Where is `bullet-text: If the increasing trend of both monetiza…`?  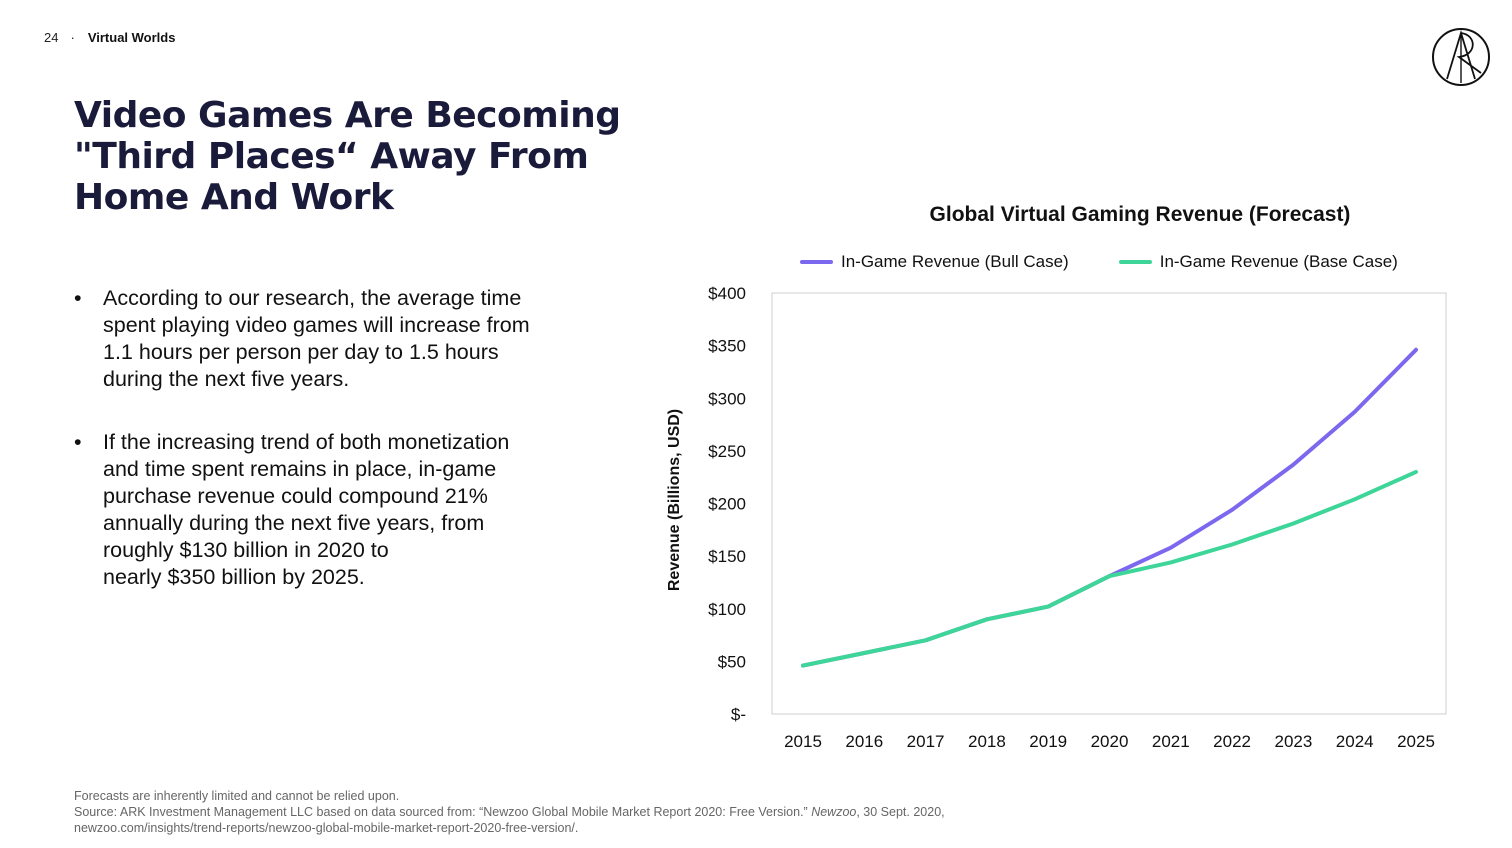 bullet-text: If the increasing trend of both monetiza… is located at coordinates (306, 509).